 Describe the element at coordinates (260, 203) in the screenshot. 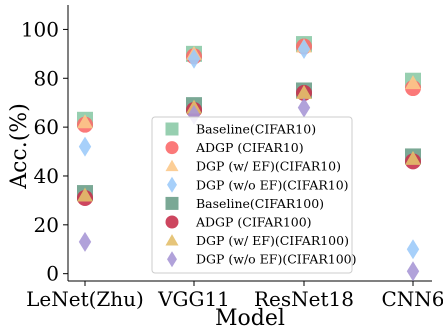

I see `legend-label: Baseline(CIFAR100)` at that location.